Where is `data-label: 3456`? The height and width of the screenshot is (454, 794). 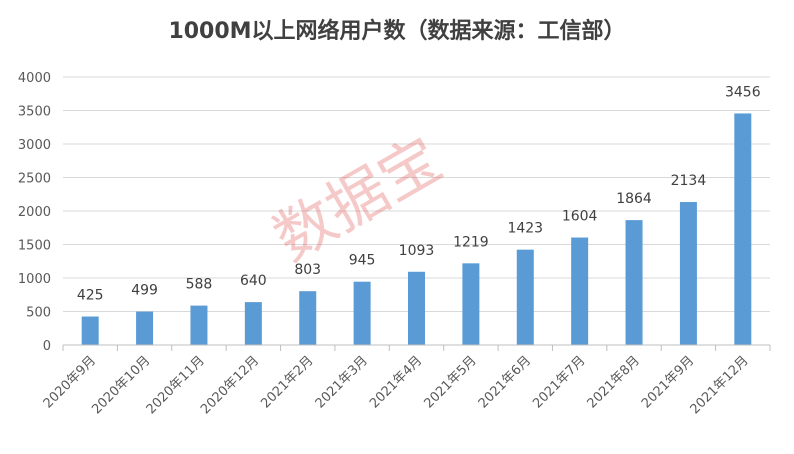
data-label: 3456 is located at coordinates (743, 92).